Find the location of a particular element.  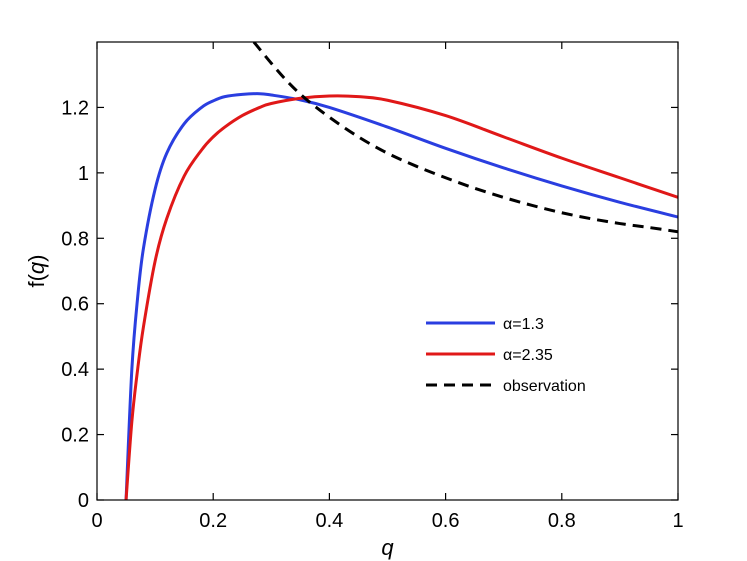

x-tick-label: 0.2 is located at coordinates (213, 521).